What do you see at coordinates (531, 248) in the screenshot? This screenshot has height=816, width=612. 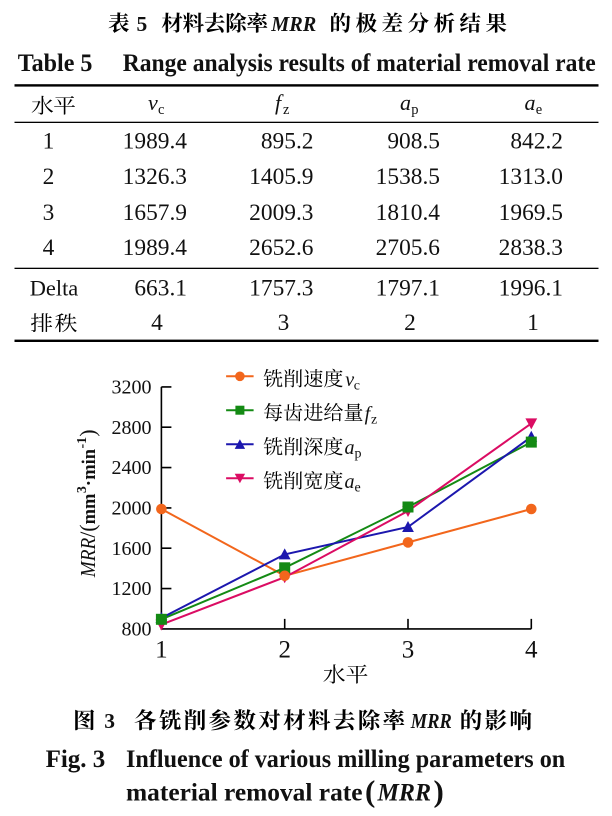 I see `svg-text: 2838.3` at bounding box center [531, 248].